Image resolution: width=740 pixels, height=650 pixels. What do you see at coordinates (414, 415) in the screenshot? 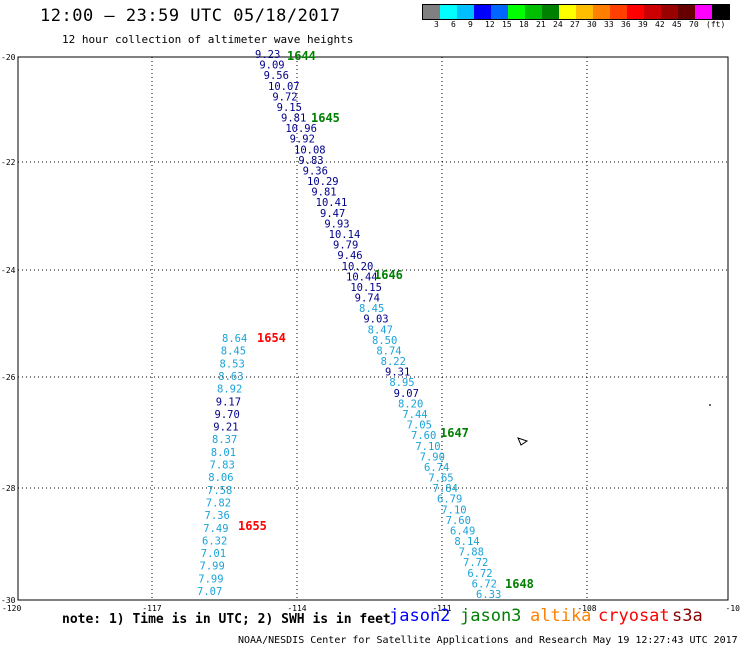
I see `wave-height-reading: 7.44` at bounding box center [414, 415].